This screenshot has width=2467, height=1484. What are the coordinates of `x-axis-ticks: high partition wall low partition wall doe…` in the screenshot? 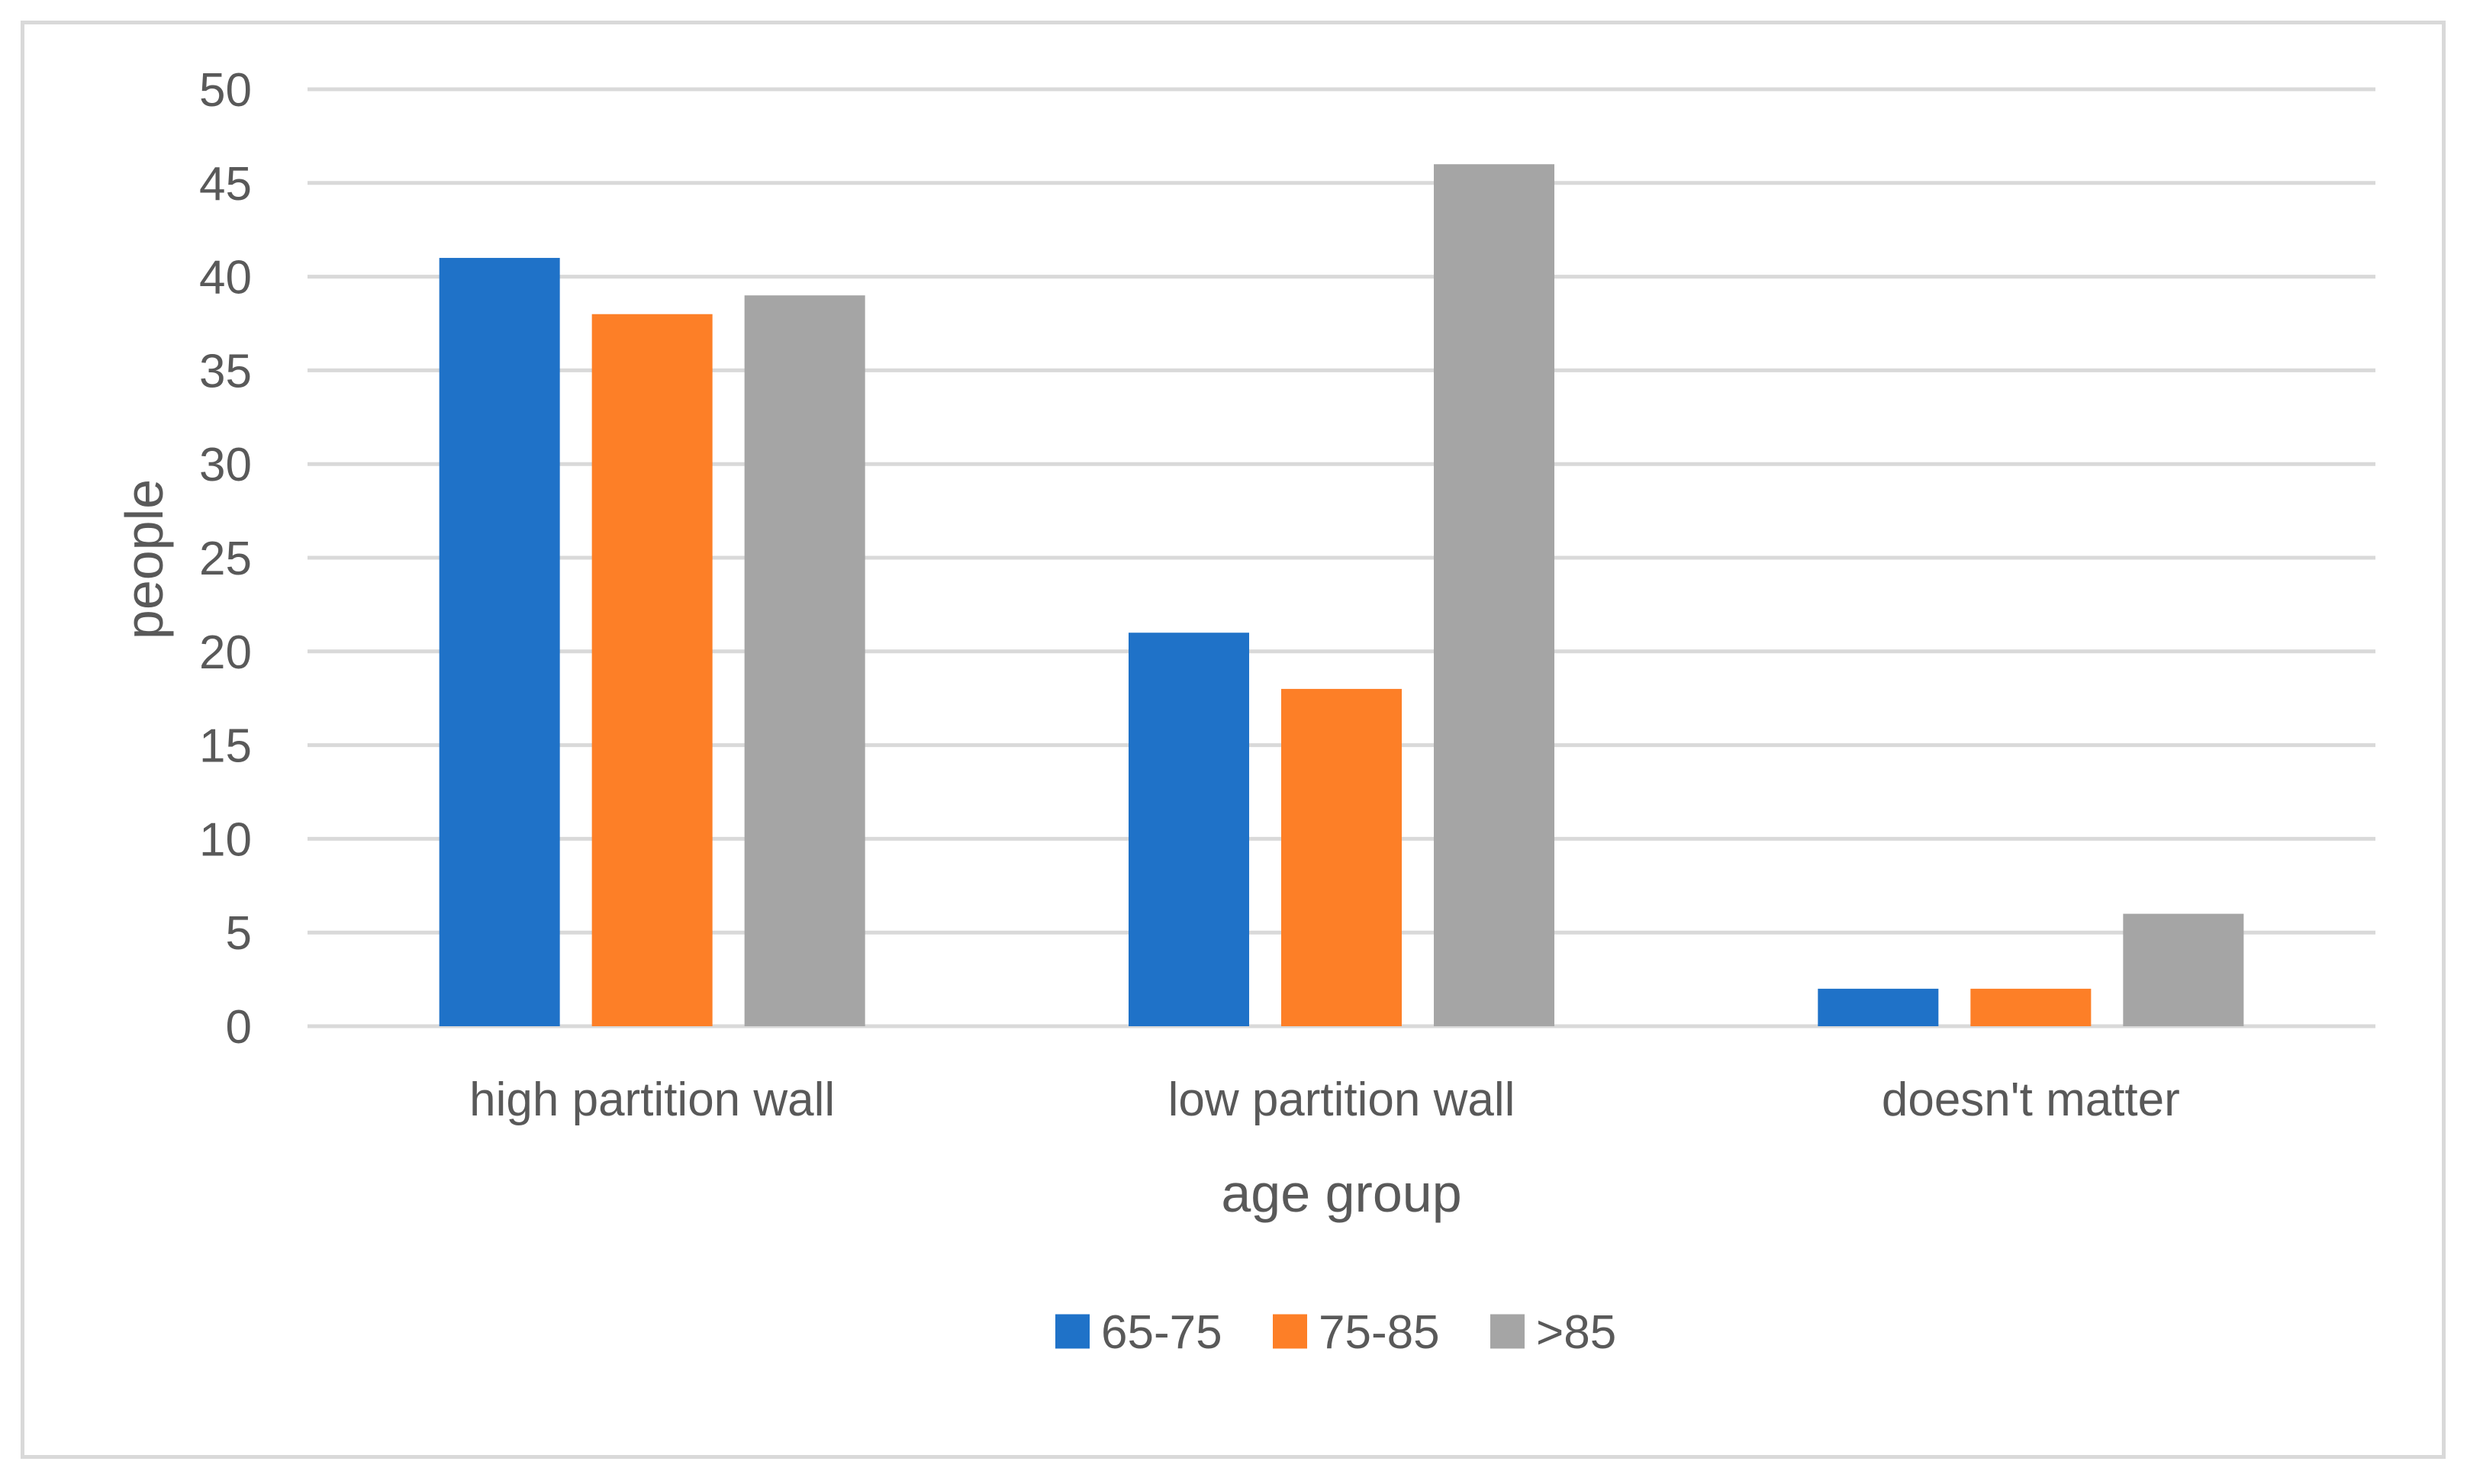 It's located at (1324, 1100).